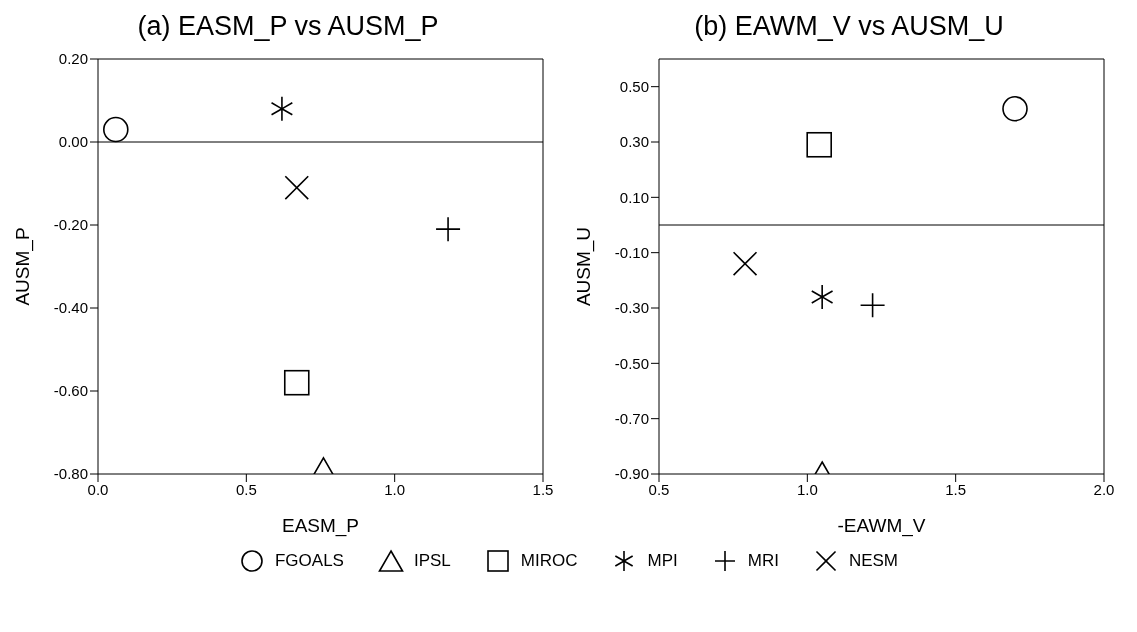 This screenshot has width=1137, height=632. I want to click on y-tick-label: 0.10, so click(634, 197).